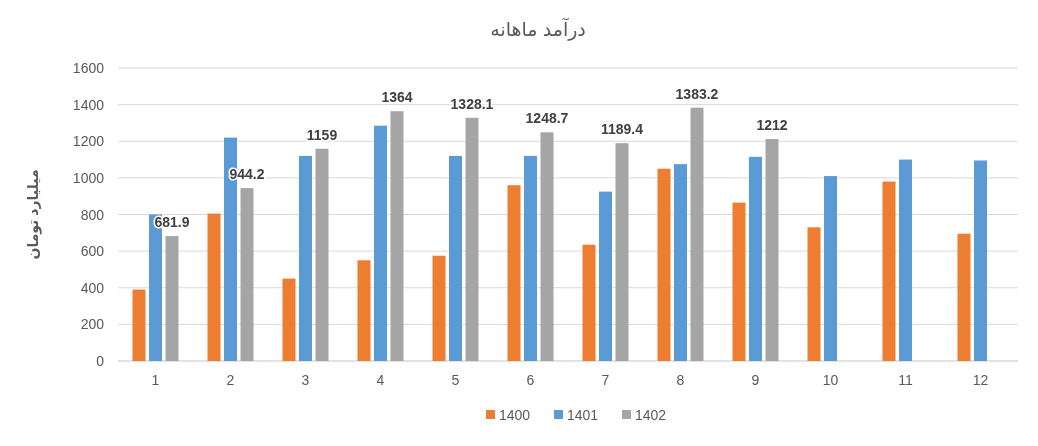 The width and height of the screenshot is (1038, 446). What do you see at coordinates (622, 129) in the screenshot?
I see `data-label: 1189.4` at bounding box center [622, 129].